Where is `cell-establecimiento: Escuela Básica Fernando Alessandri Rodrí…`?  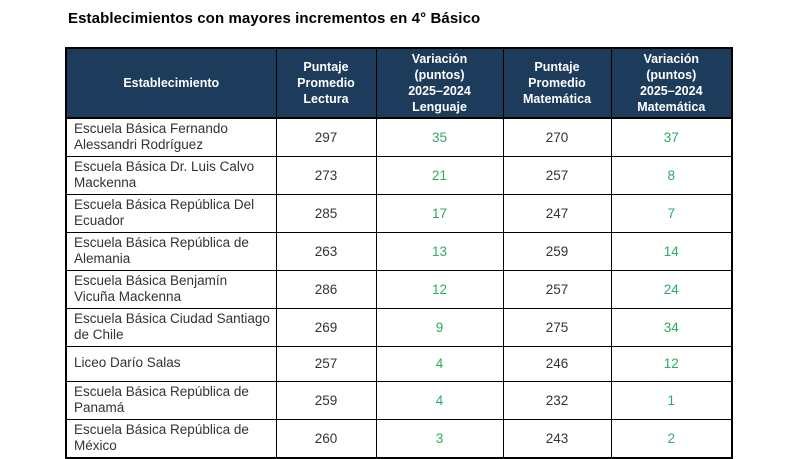
cell-establecimiento: Escuela Básica Fernando Alessandri Rodrí… is located at coordinates (171, 137).